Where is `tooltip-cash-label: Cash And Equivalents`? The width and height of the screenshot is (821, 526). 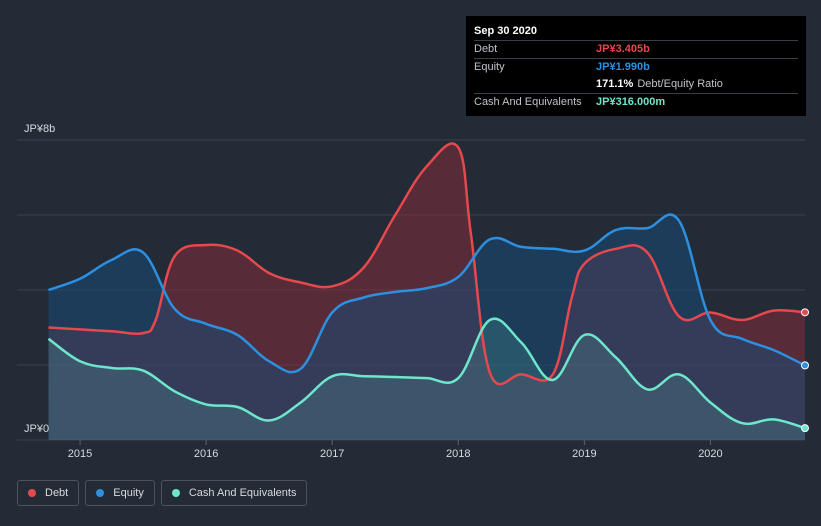
tooltip-cash-label: Cash And Equivalents is located at coordinates (528, 102).